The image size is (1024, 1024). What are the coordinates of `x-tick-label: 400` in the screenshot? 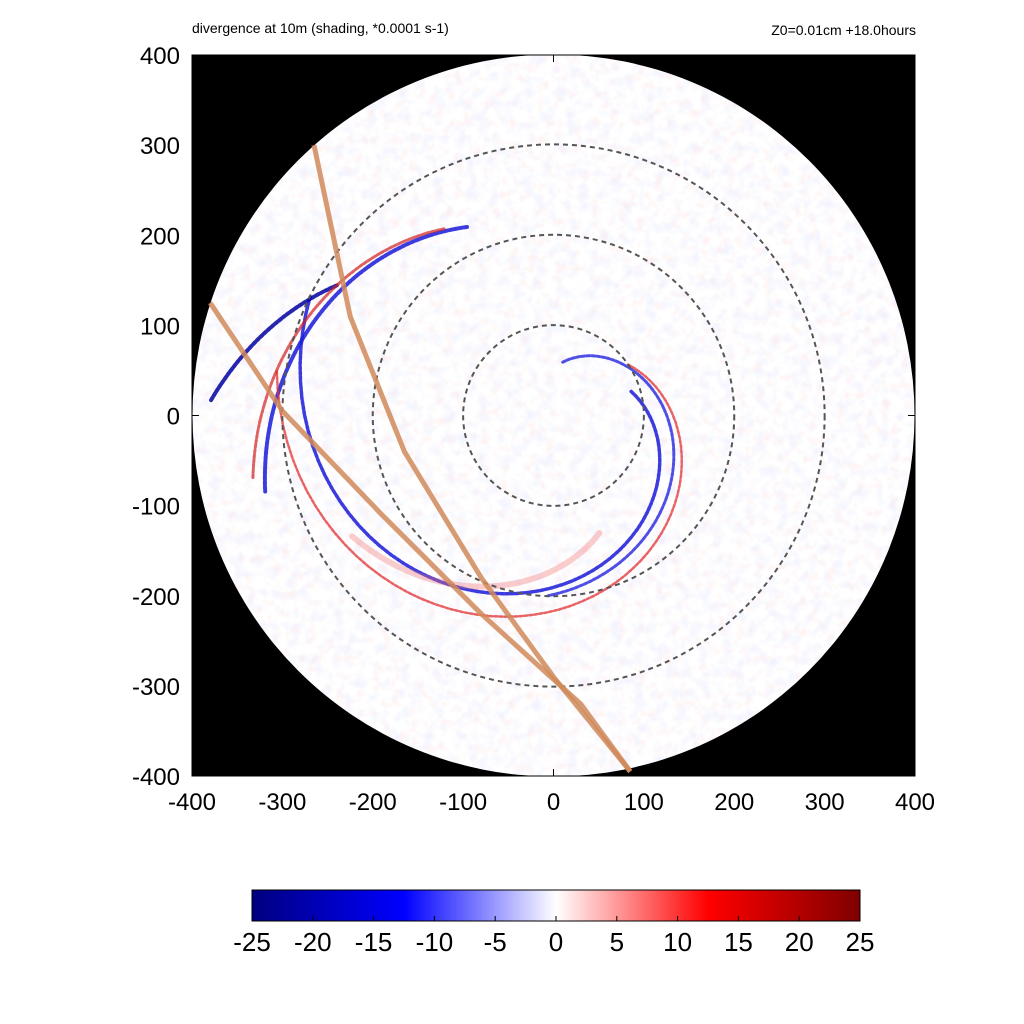 It's located at (915, 802).